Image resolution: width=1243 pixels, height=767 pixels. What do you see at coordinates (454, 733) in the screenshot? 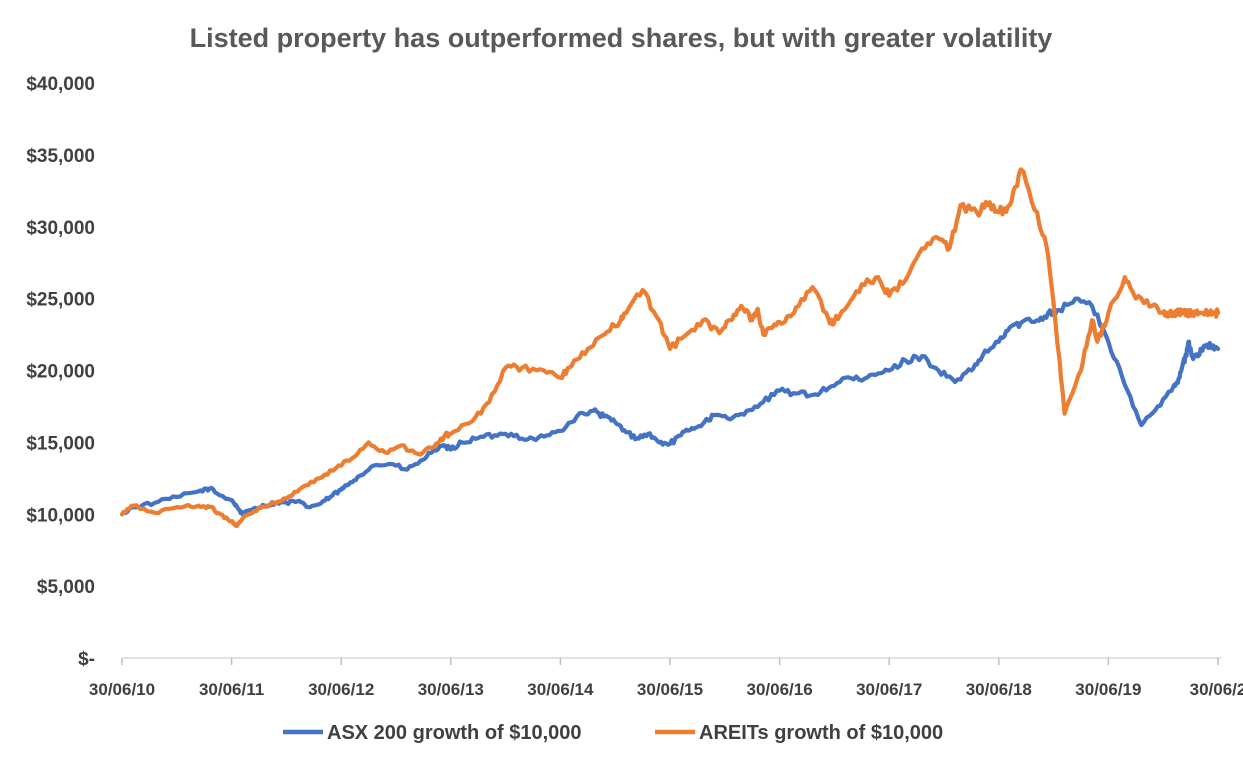
I see `legend-label-asx200: ASX 200 growth of $10,000` at bounding box center [454, 733].